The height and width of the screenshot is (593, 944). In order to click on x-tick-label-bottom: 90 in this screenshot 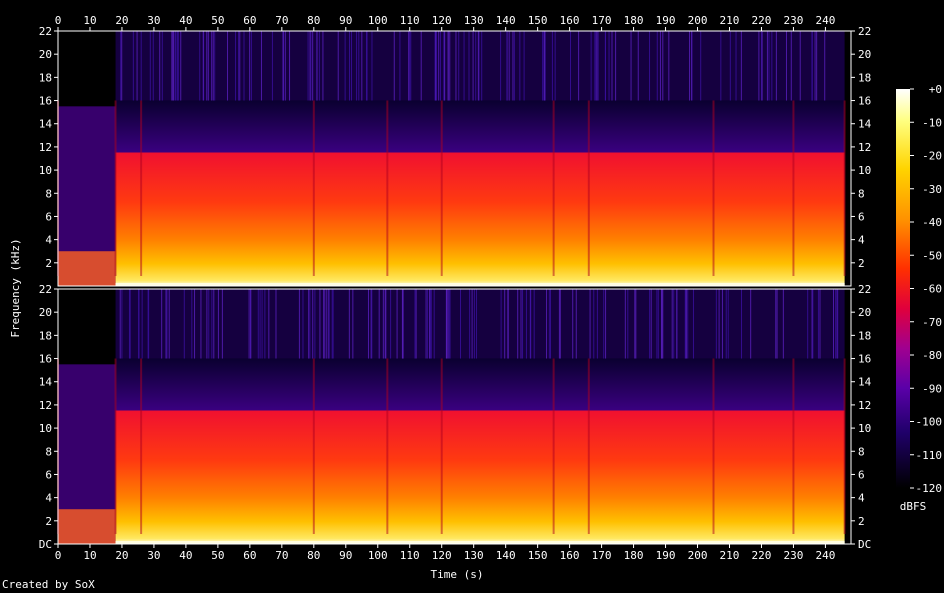, I will do `click(345, 555)`.